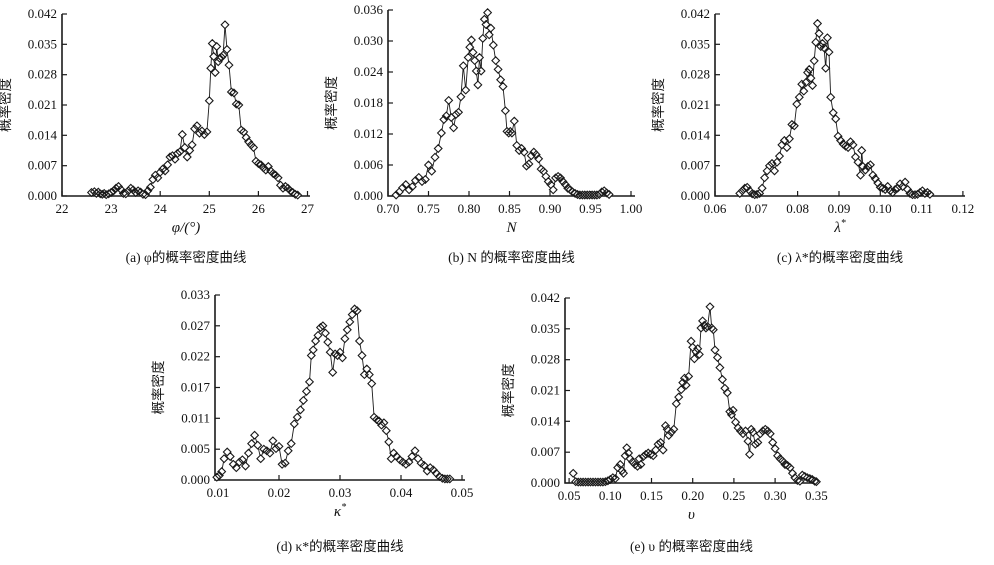  What do you see at coordinates (259, 208) in the screenshot?
I see `x-tick-label: 26` at bounding box center [259, 208].